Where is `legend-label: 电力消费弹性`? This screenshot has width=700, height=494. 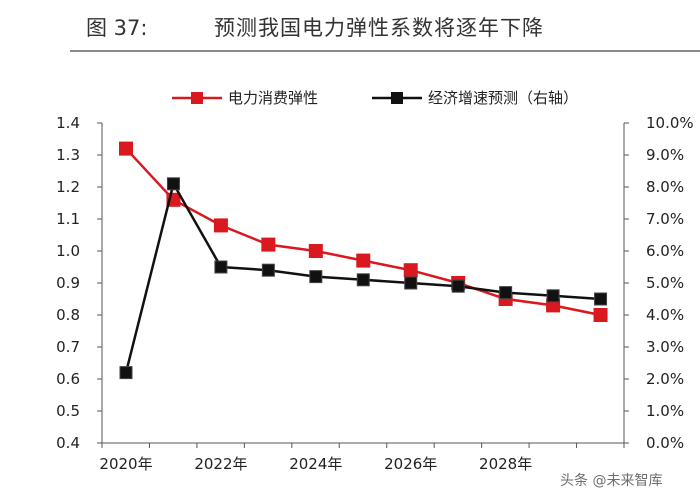
legend-label: 电力消费弹性 is located at coordinates (273, 98).